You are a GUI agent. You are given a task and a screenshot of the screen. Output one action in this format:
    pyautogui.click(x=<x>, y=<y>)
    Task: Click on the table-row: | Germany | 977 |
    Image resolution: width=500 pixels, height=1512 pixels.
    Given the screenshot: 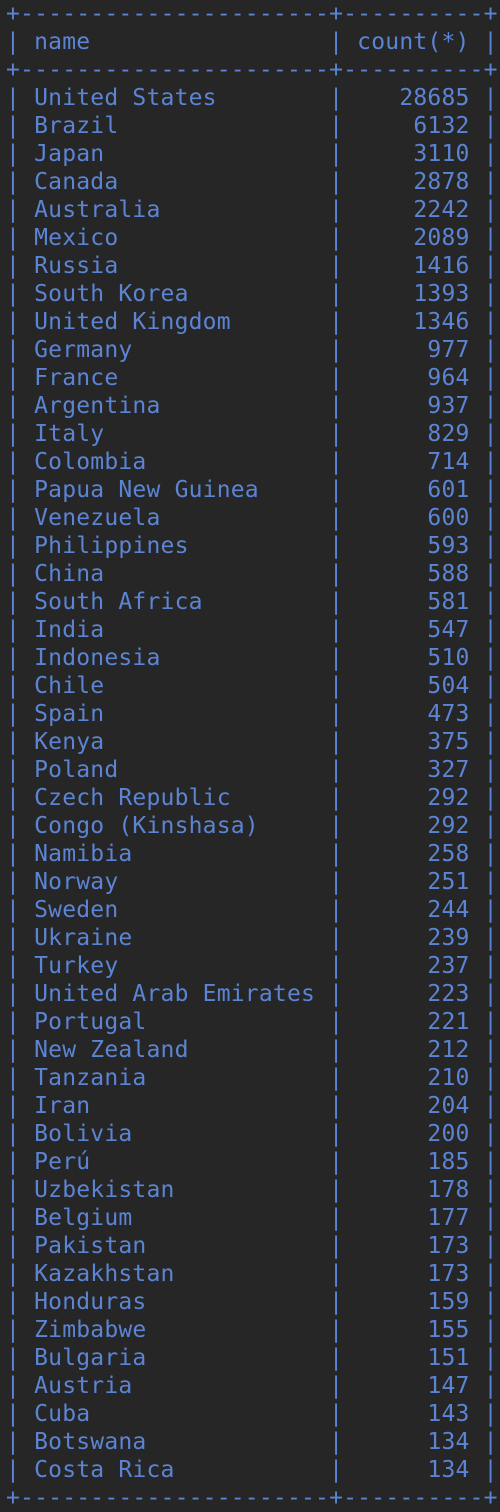 What is the action you would take?
    pyautogui.click(x=252, y=350)
    